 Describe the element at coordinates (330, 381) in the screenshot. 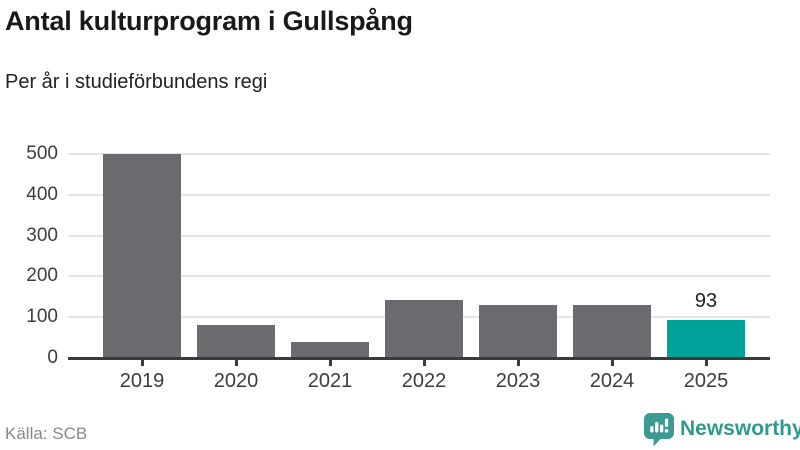

I see `x-axis-label-2021: 2021` at that location.